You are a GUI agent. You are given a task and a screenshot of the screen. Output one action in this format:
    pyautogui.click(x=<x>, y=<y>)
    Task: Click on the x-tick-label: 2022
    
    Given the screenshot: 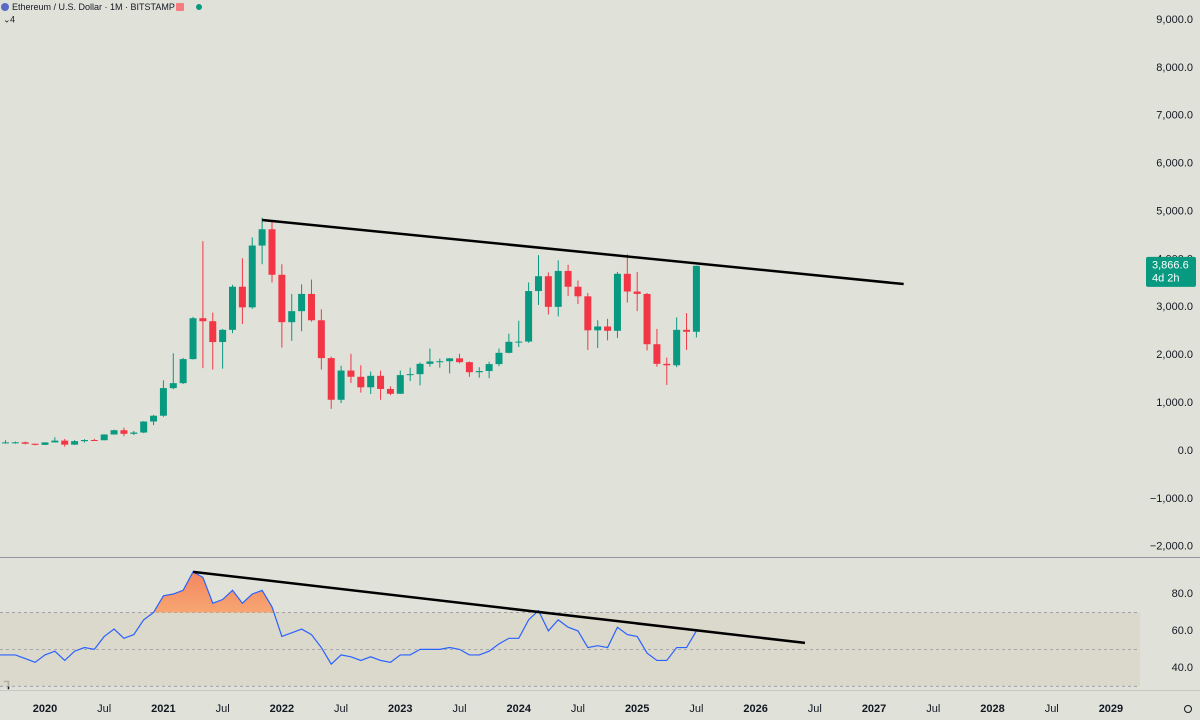 What is the action you would take?
    pyautogui.click(x=282, y=709)
    